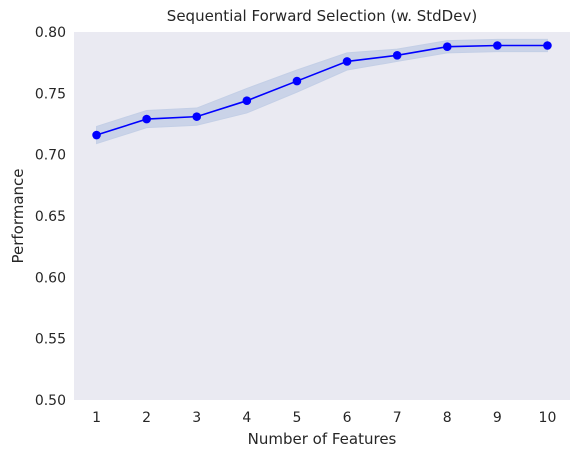  I want to click on x-tick-label: 5, so click(296, 418).